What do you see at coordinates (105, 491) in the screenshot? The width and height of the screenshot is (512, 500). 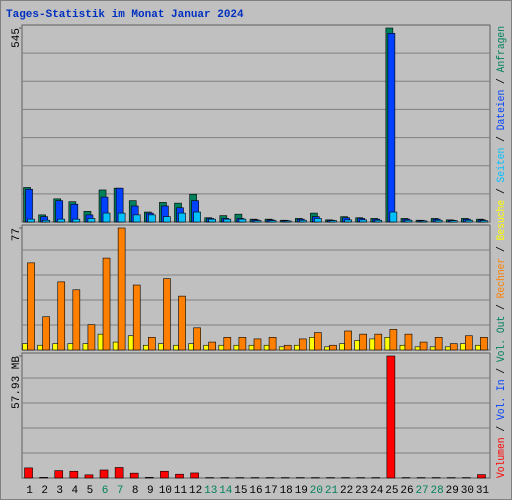 I see `x-tick-label: 6` at bounding box center [105, 491].